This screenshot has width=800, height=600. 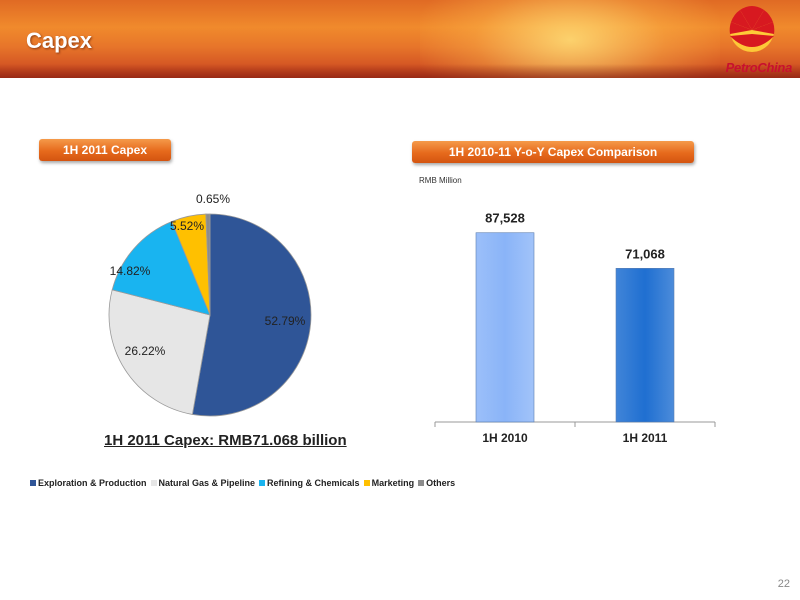 What do you see at coordinates (207, 483) in the screenshot?
I see `legend-label: Natural Gas & Pipeline` at bounding box center [207, 483].